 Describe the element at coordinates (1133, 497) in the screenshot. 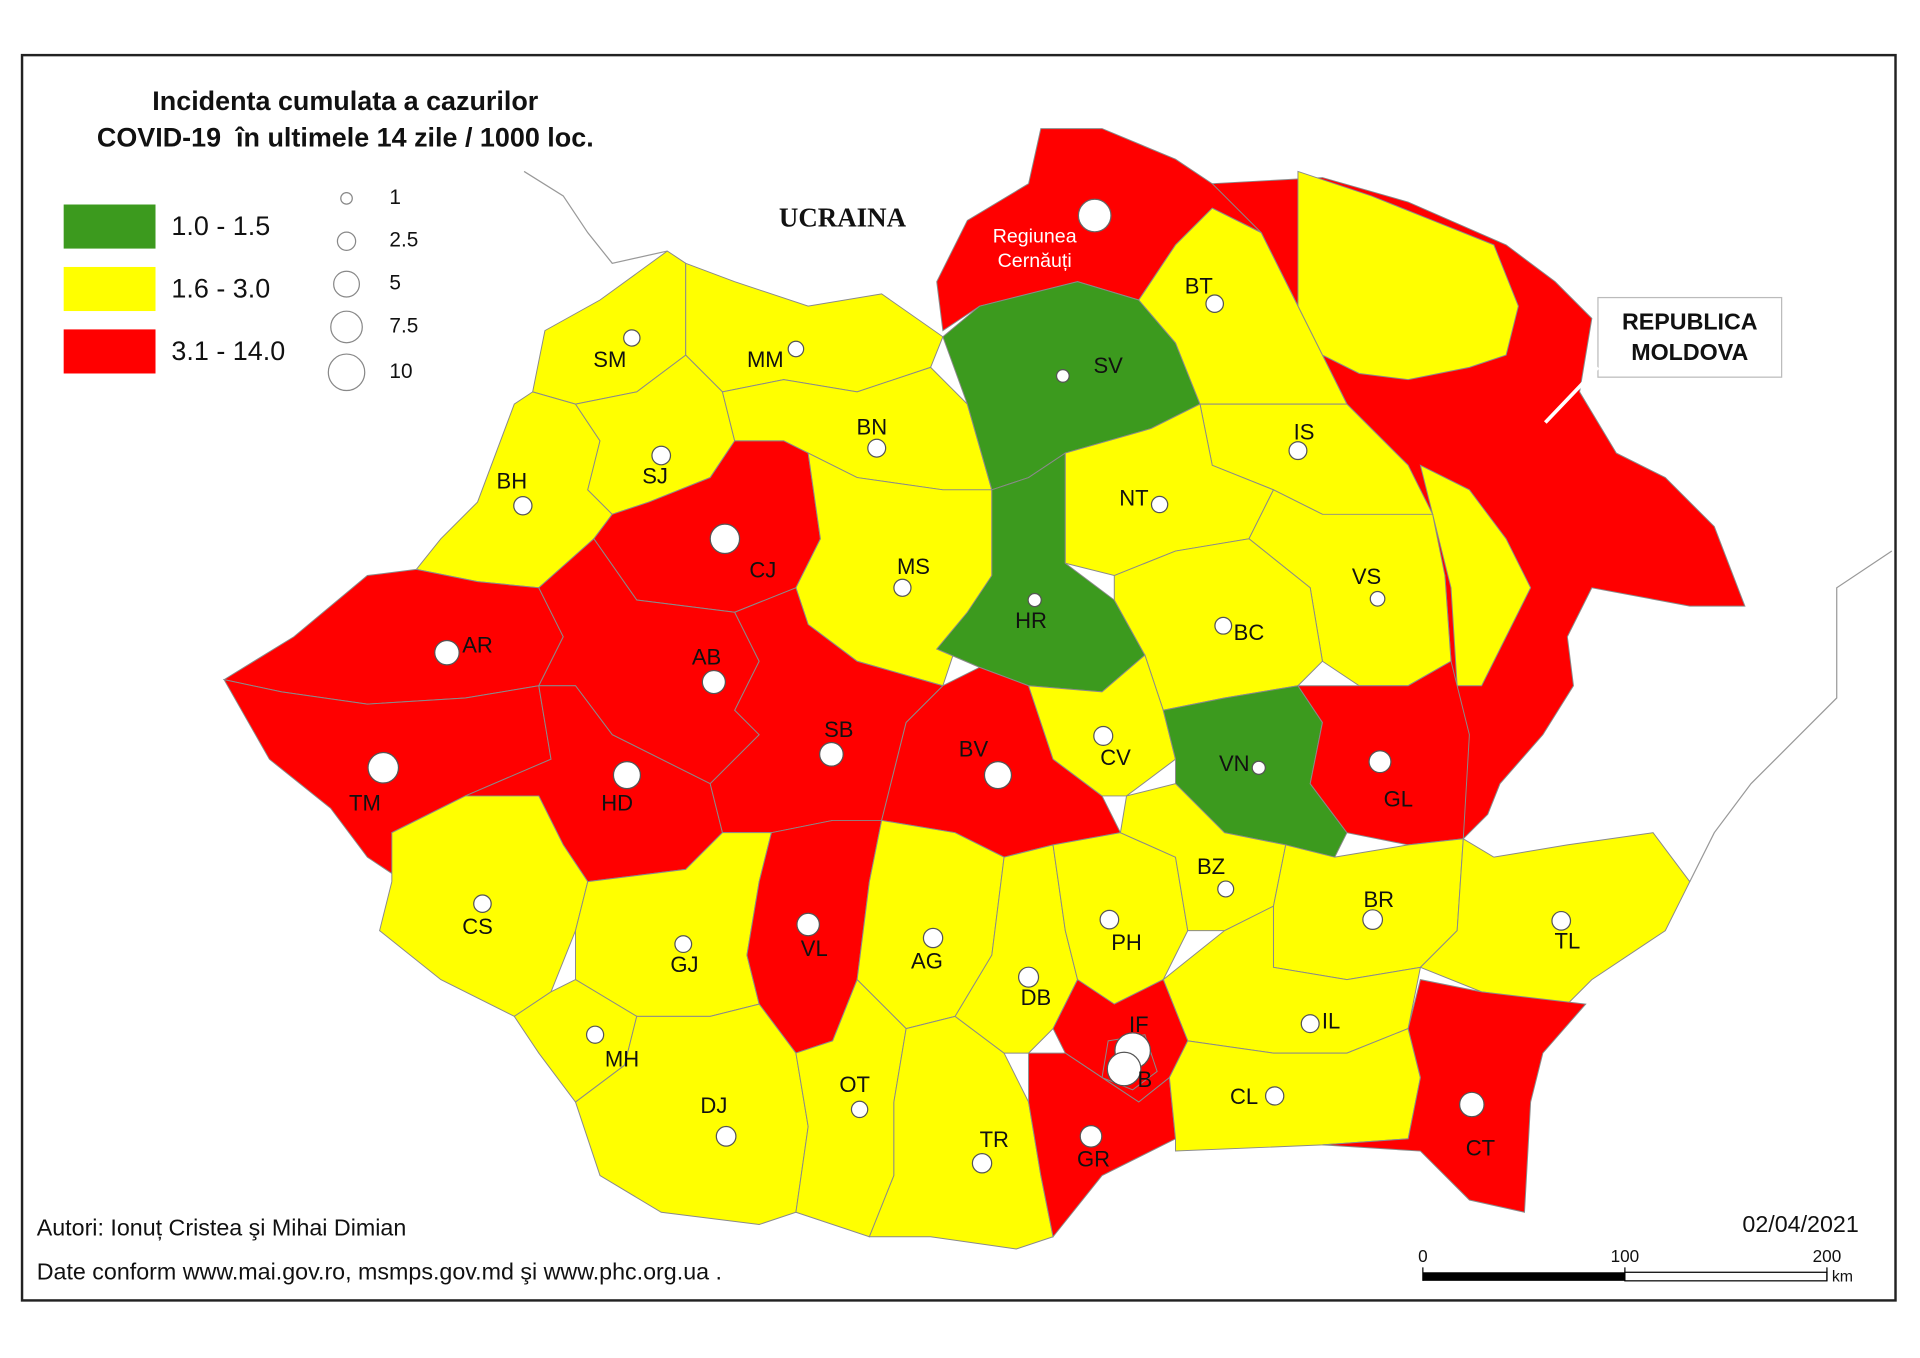

I see `county-label: NT` at that location.